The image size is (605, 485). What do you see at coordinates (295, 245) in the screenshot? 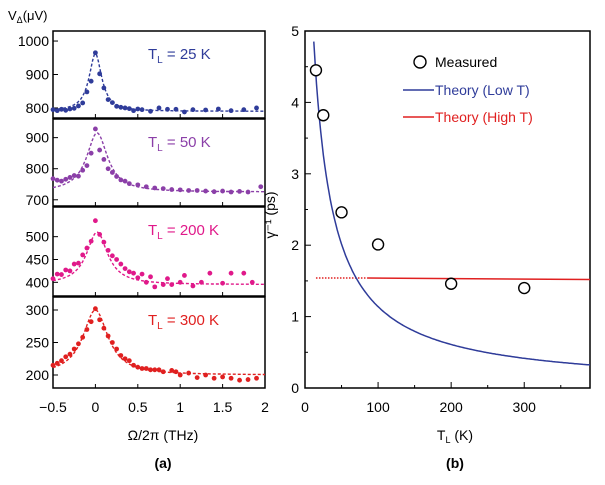
I see `y-tick-label: 2` at bounding box center [295, 245].